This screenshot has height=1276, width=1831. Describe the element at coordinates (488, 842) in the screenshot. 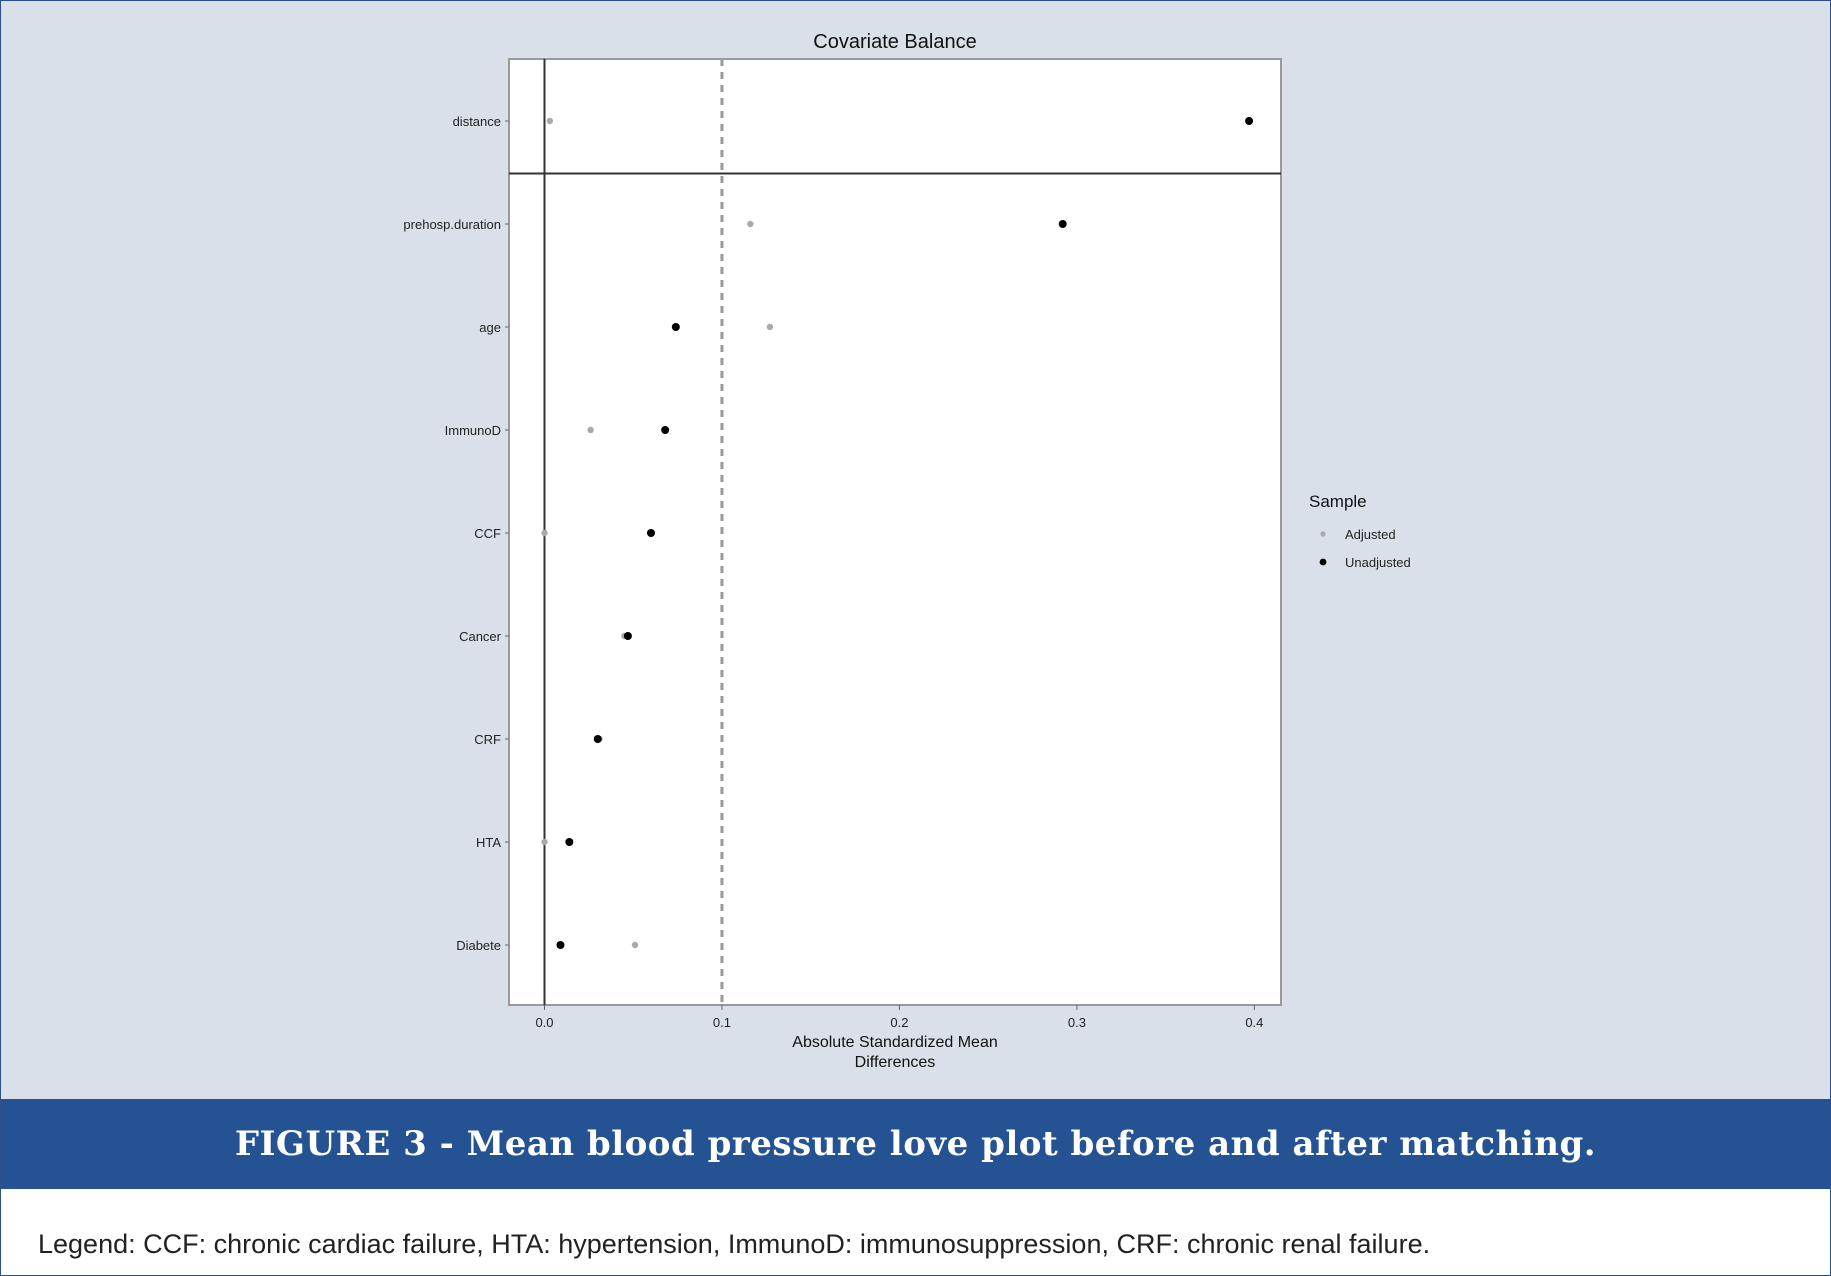

I see `y-tick-label-hta: HTA` at that location.